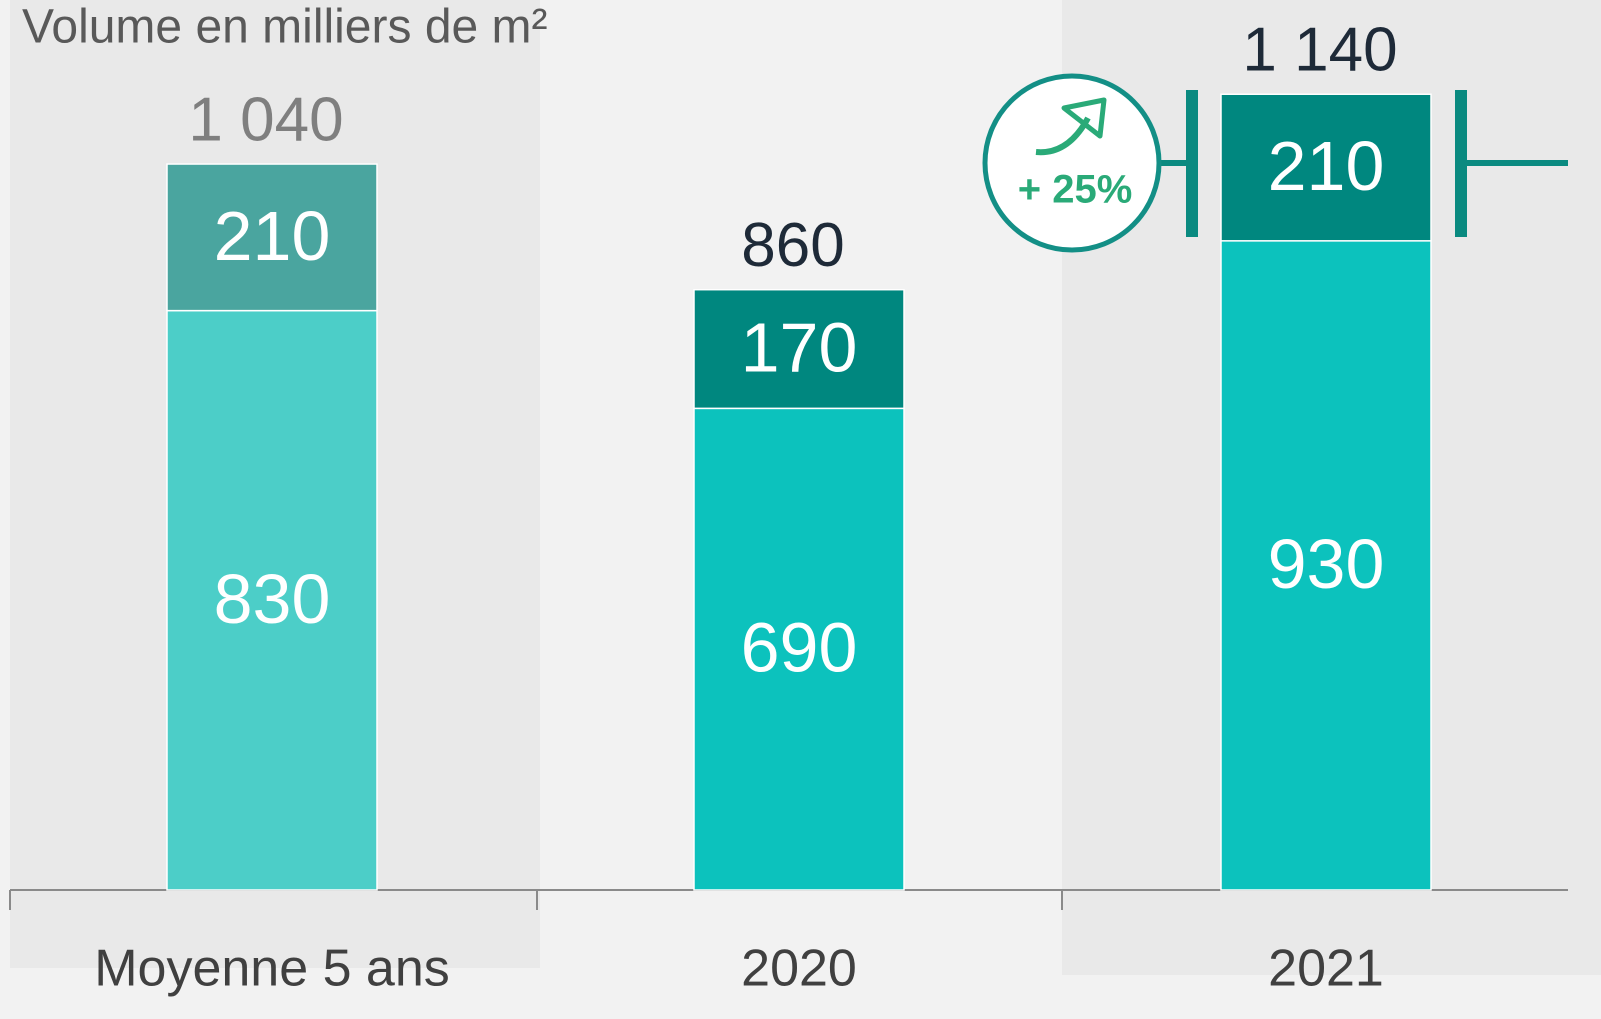 Image resolution: width=1601 pixels, height=1019 pixels. I want to click on value-label: 690, so click(799, 648).